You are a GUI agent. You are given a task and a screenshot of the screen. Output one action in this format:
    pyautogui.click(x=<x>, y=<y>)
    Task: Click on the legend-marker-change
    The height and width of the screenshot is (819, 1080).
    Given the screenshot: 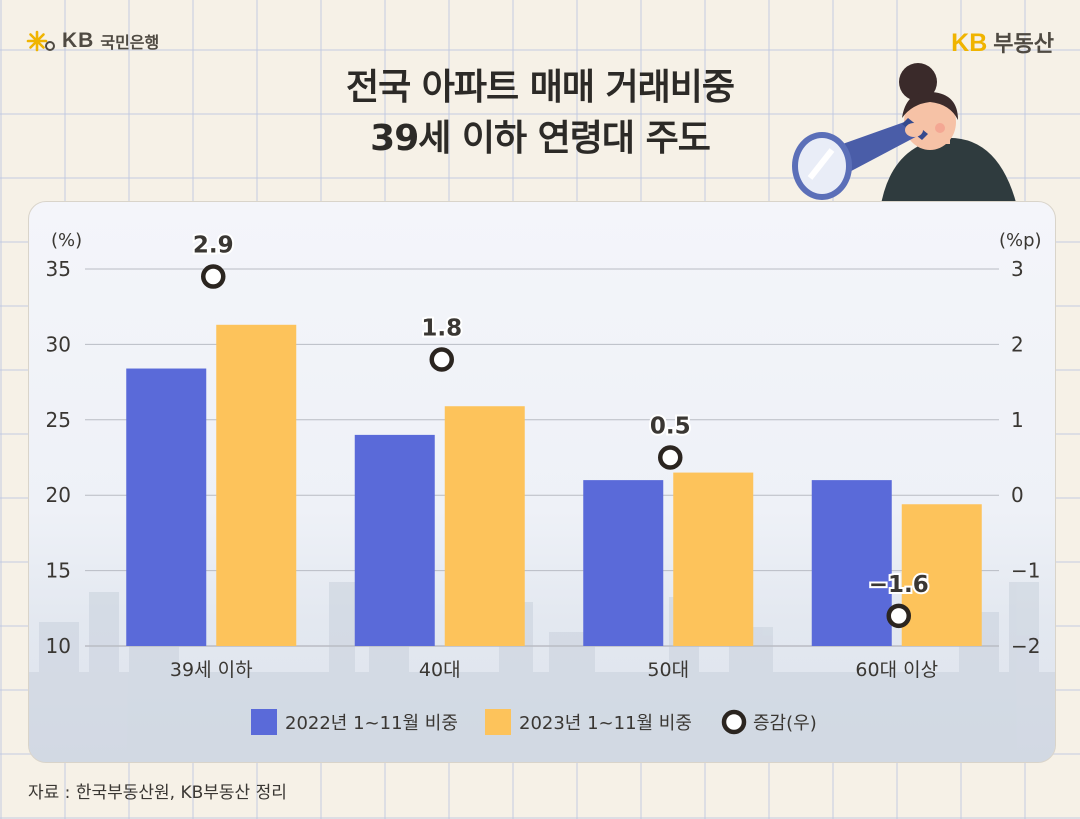 What is the action you would take?
    pyautogui.click(x=734, y=722)
    